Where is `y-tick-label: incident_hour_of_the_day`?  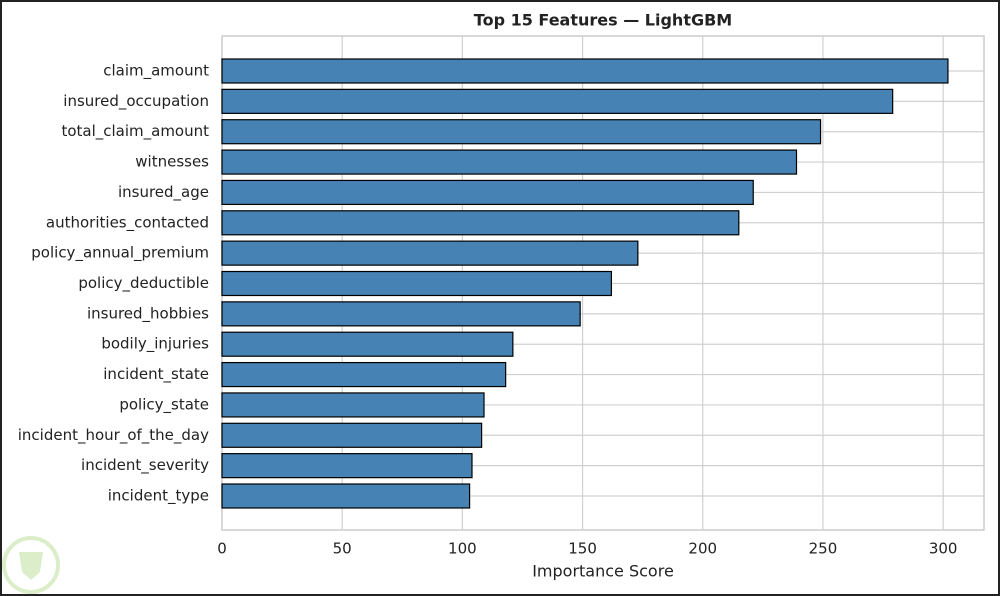
y-tick-label: incident_hour_of_the_day is located at coordinates (113, 435).